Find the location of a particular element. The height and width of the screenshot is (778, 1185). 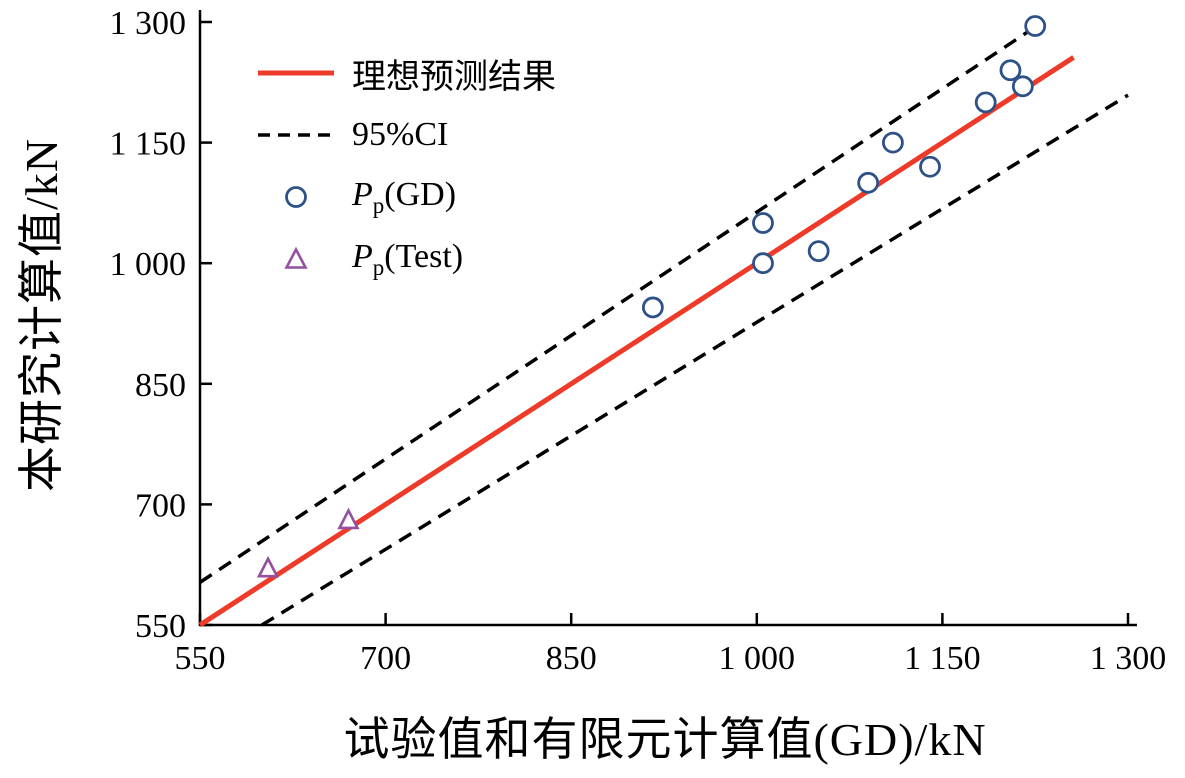

y-tick-label: 550 is located at coordinates (160, 626).